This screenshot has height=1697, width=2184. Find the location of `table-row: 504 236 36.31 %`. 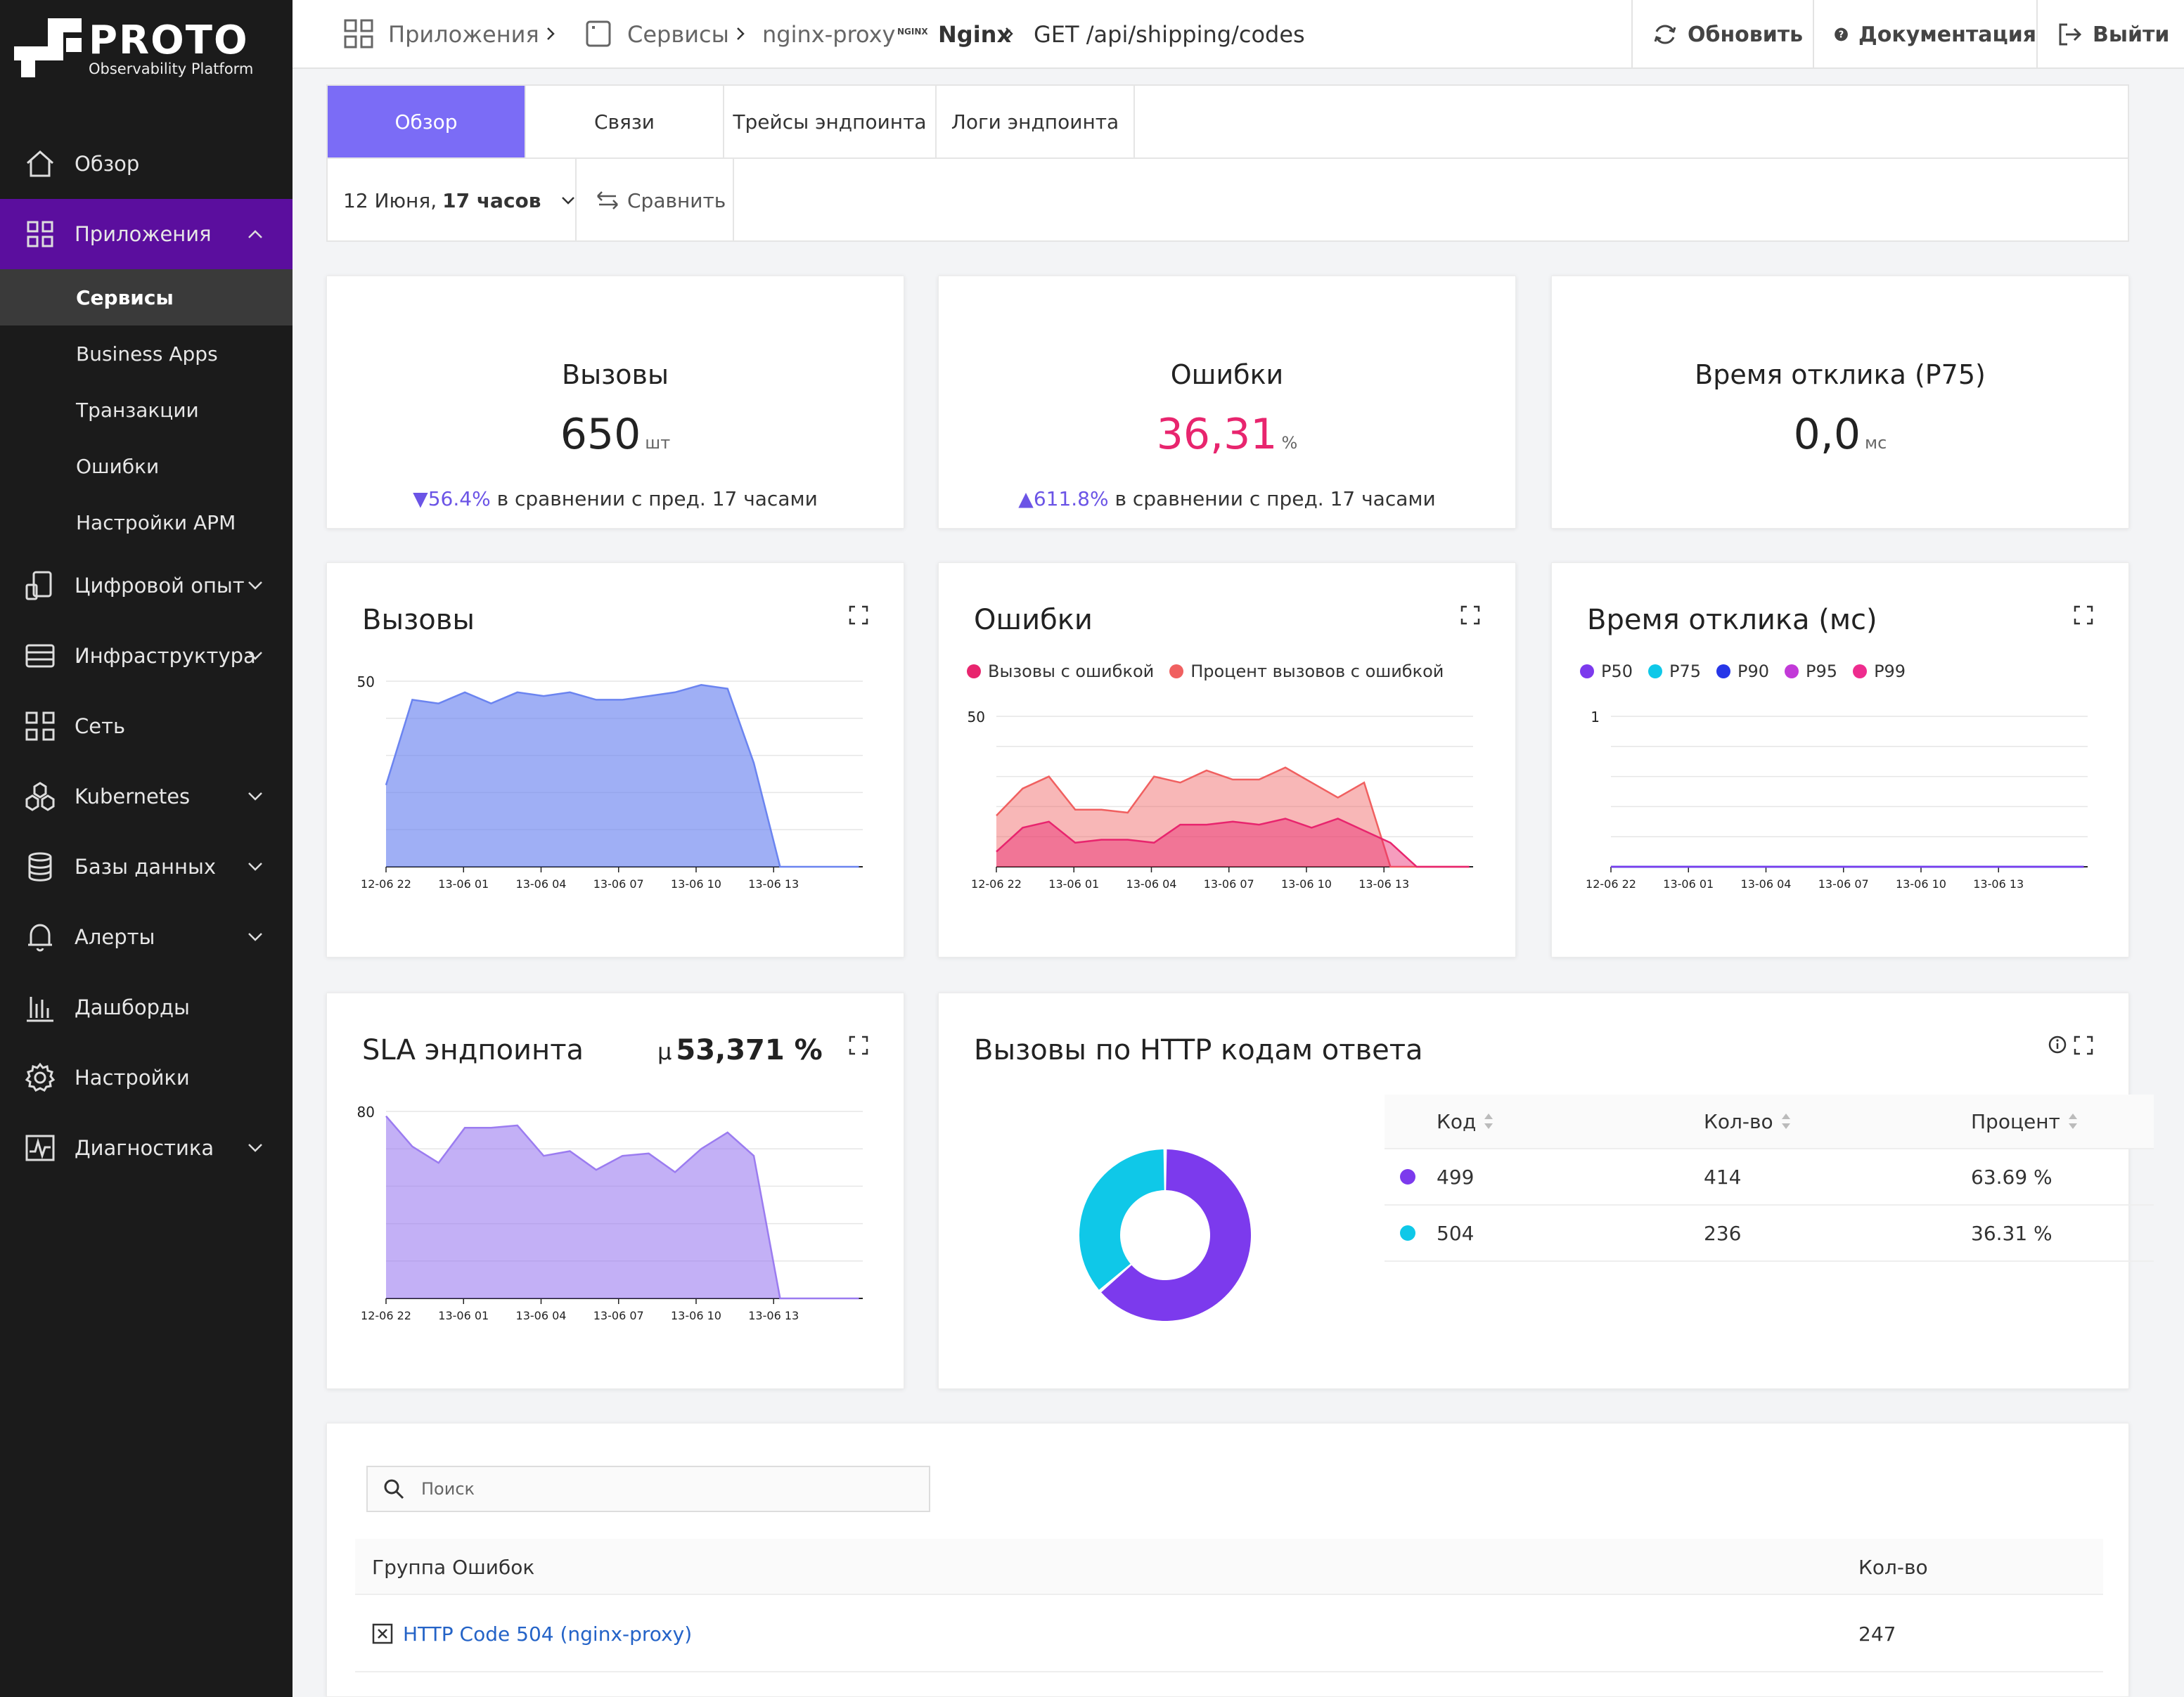

table-row: 504 236 36.31 % is located at coordinates (1769, 1234).